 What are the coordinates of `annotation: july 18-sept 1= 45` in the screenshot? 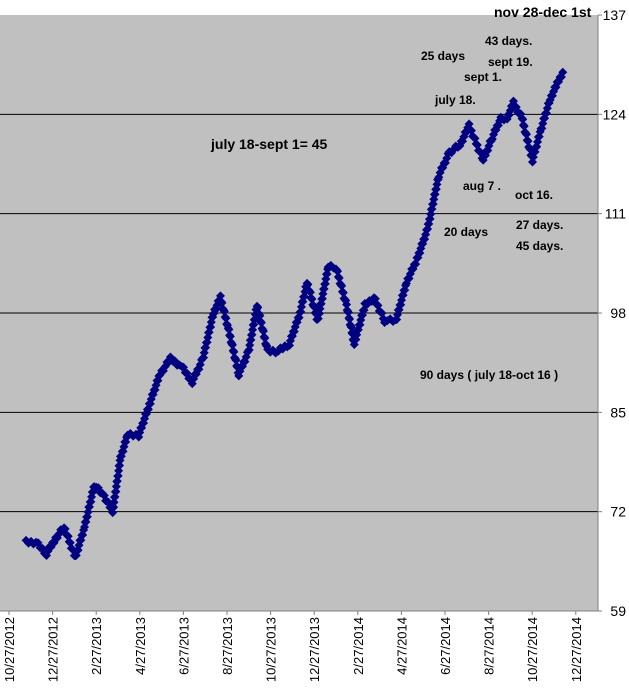 It's located at (269, 144).